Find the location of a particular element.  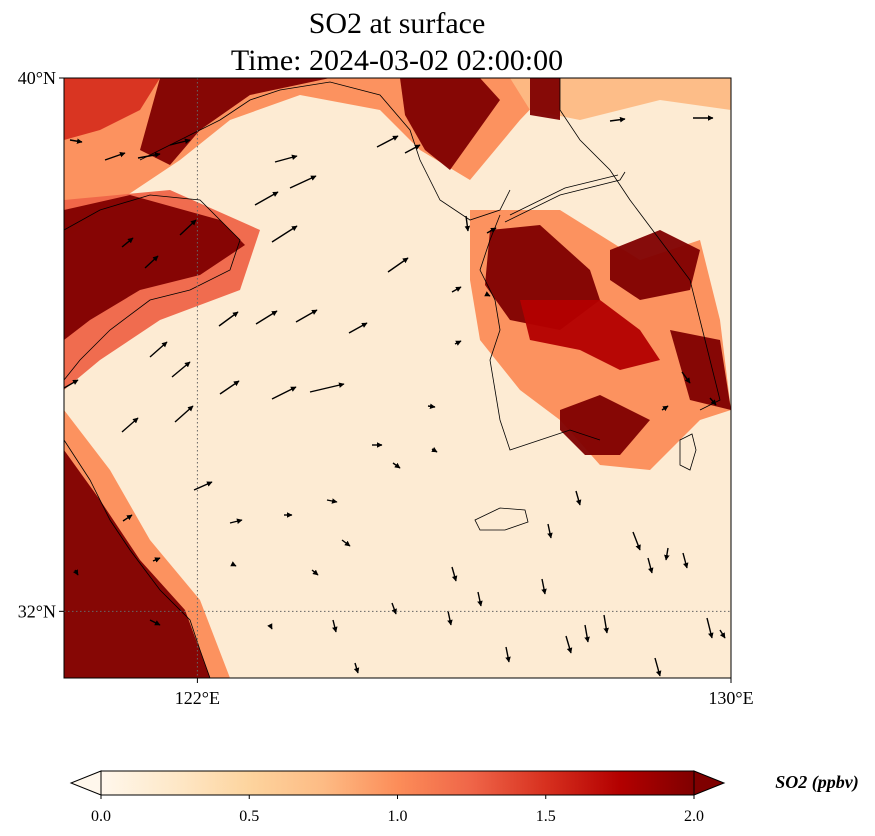

colorbar: 0.0 0.5 1.0 1.5 2.0 SO2 (ppbv) is located at coordinates (464, 797).